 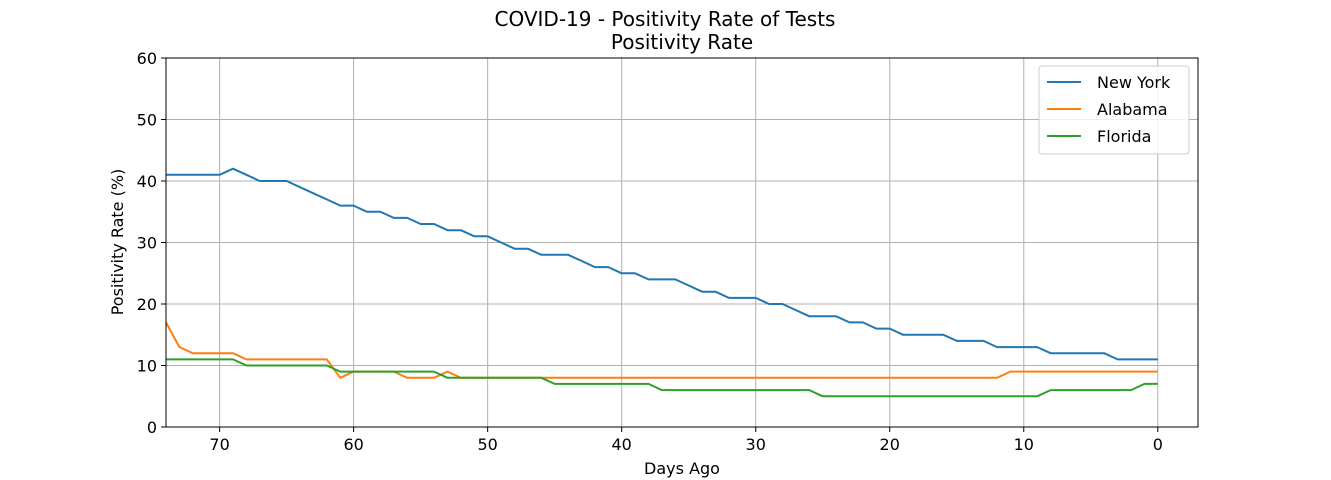 I want to click on y-tick-label: 60, so click(x=147, y=58).